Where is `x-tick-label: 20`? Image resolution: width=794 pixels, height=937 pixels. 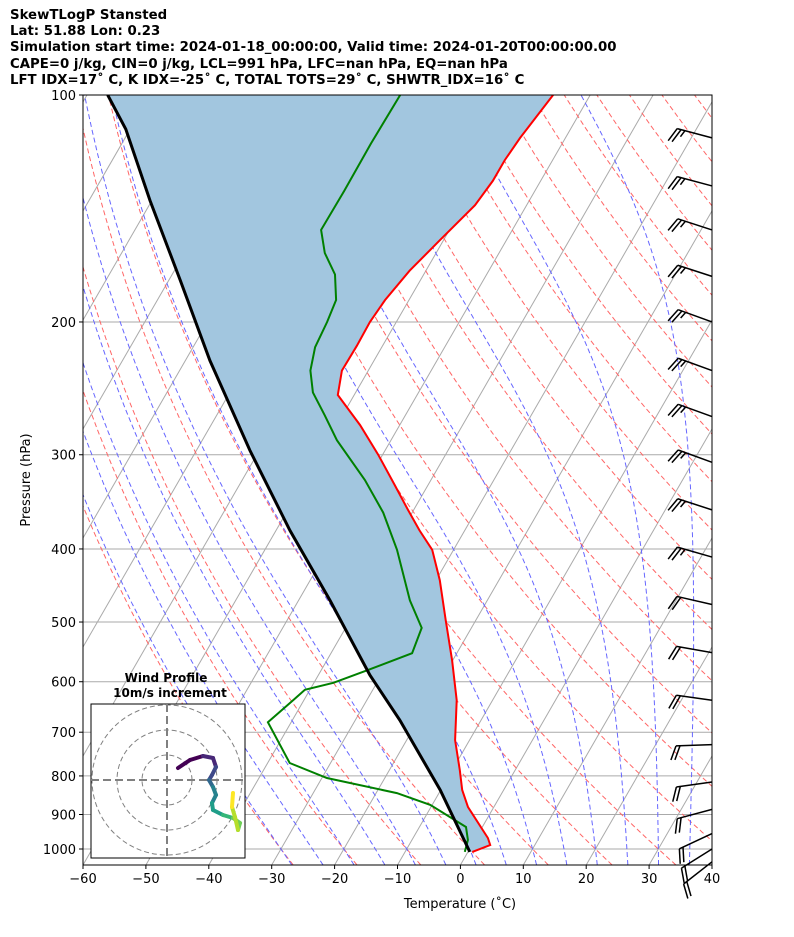 x-tick-label: 20 is located at coordinates (586, 879).